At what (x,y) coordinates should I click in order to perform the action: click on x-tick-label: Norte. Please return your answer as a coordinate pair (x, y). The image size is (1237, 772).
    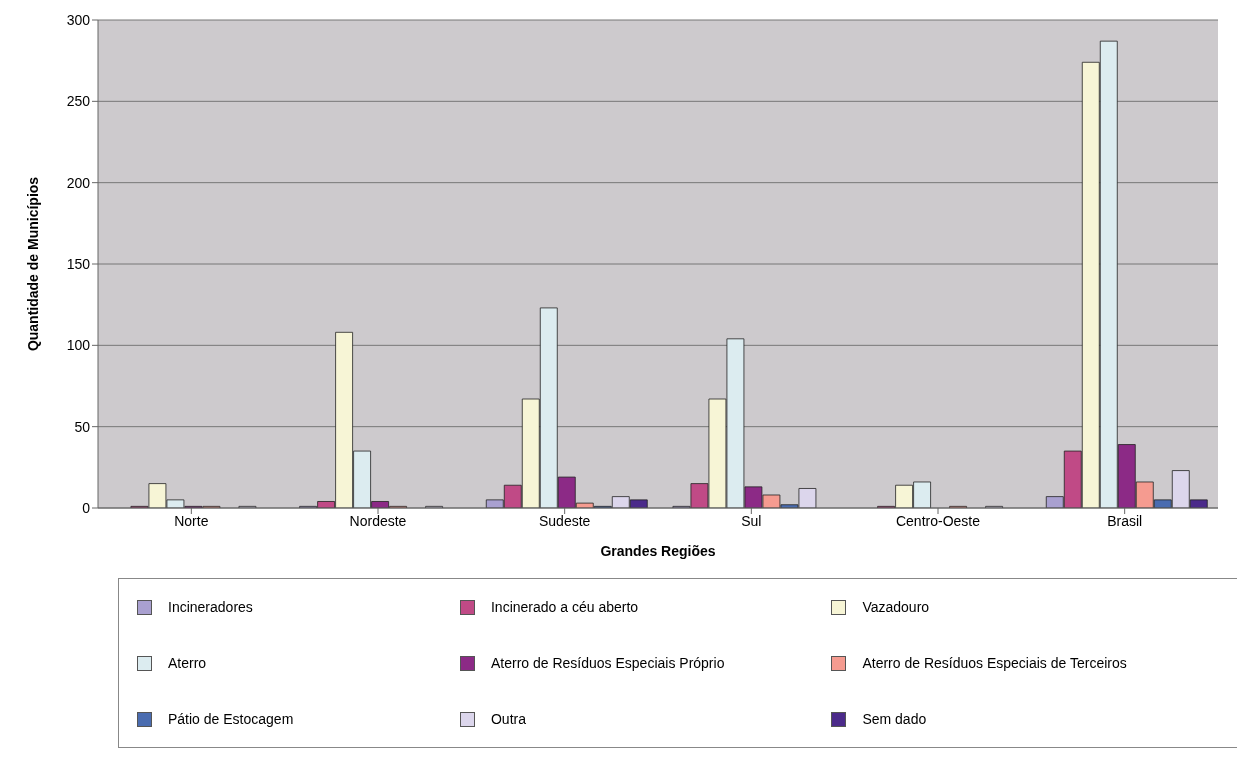
    Looking at the image, I should click on (191, 520).